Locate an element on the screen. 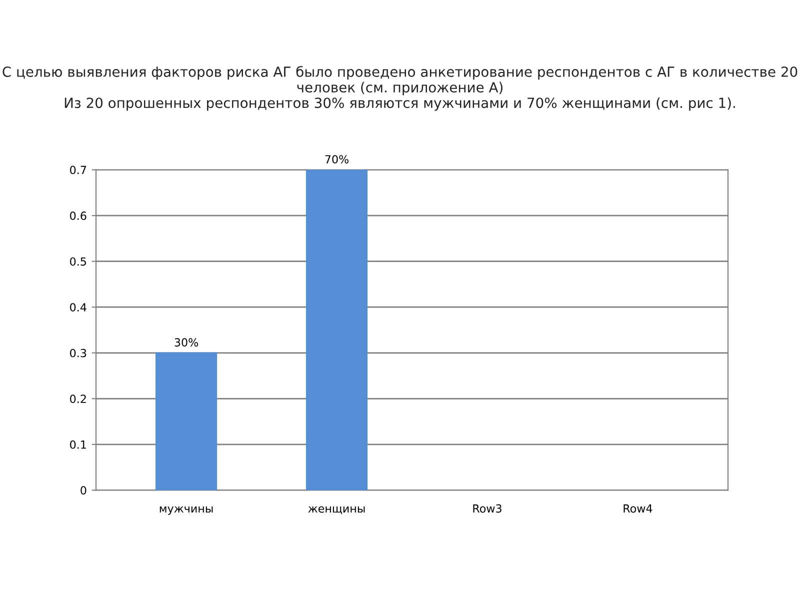  y-tick-label: 0.7 is located at coordinates (78, 170).